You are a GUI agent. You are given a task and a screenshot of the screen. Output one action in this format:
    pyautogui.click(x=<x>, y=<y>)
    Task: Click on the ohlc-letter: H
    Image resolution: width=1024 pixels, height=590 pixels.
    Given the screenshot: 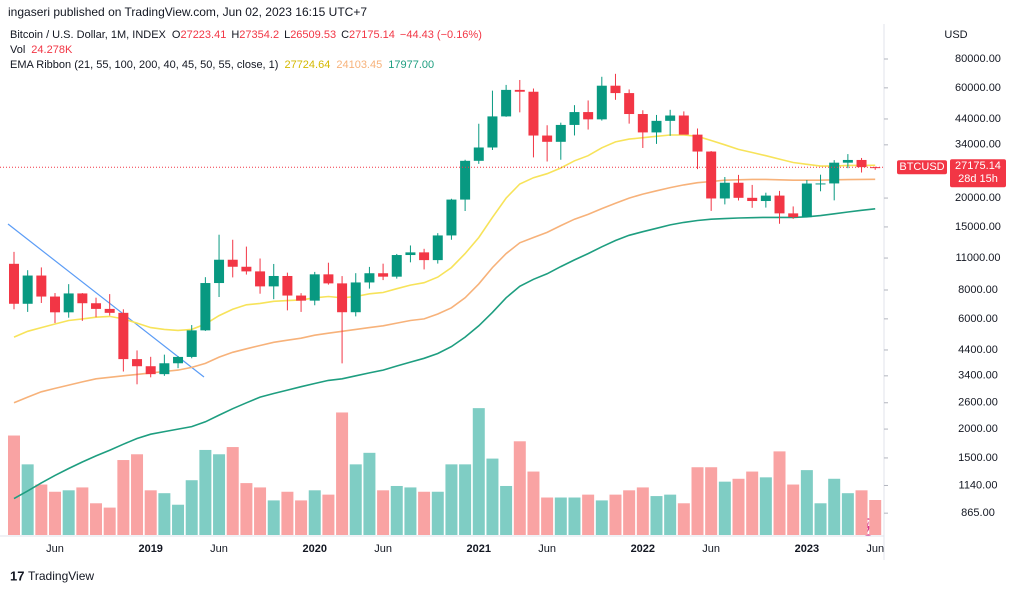 What is the action you would take?
    pyautogui.click(x=235, y=35)
    